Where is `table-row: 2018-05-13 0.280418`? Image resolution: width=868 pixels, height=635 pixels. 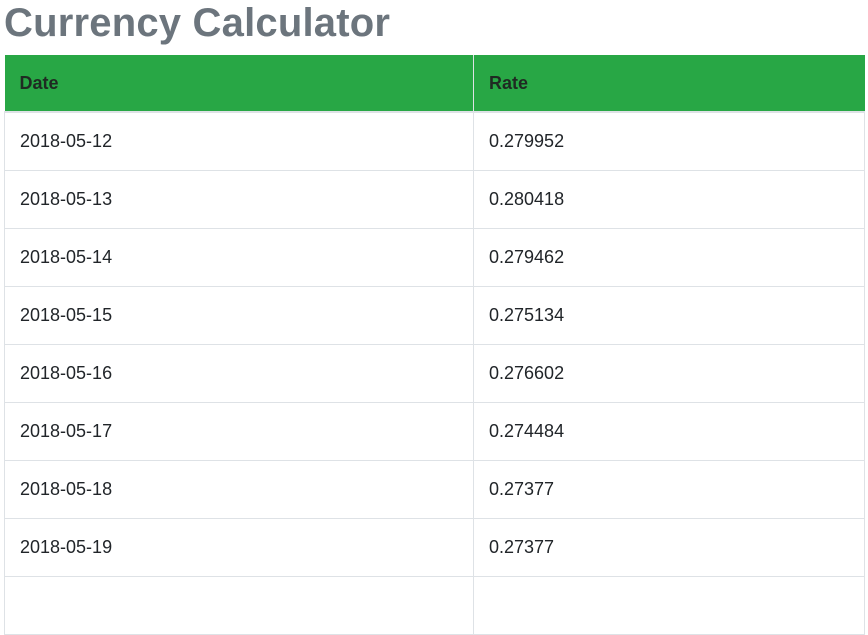
table-row: 2018-05-13 0.280418 is located at coordinates (434, 199).